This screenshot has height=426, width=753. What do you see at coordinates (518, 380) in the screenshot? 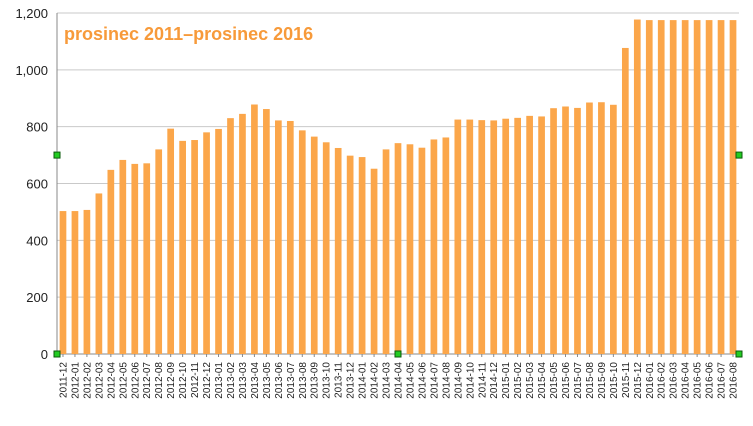
I see `x-tick-label: 2015-02` at bounding box center [518, 380].